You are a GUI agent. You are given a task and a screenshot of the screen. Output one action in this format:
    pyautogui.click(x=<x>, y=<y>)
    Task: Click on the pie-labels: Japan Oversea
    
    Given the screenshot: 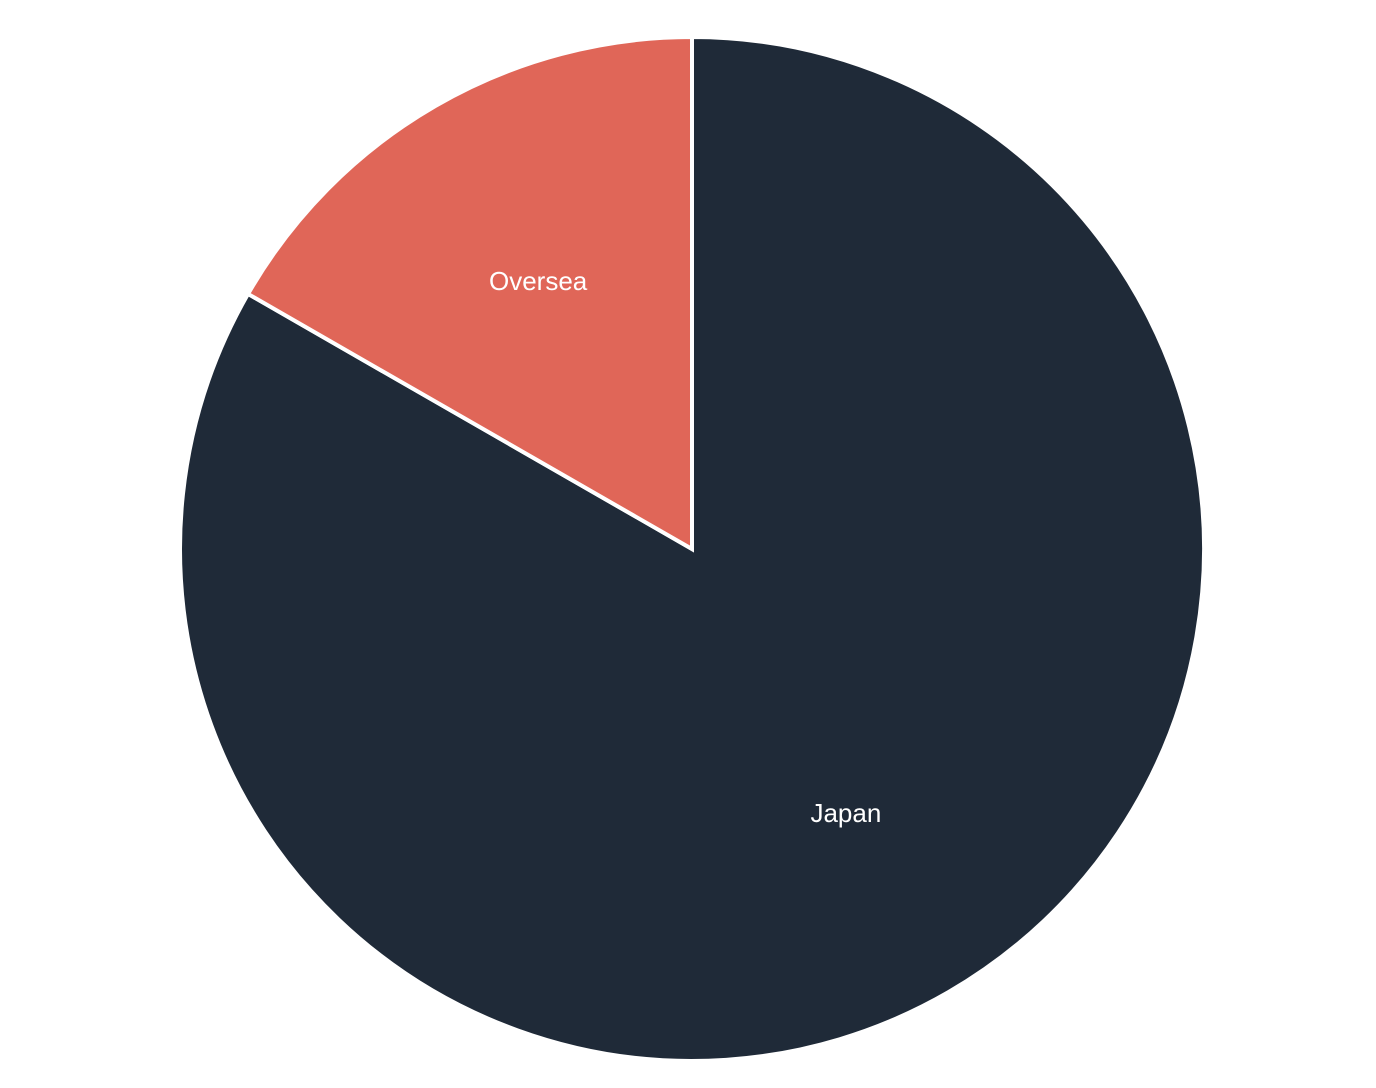 What is the action you would take?
    pyautogui.click(x=685, y=547)
    